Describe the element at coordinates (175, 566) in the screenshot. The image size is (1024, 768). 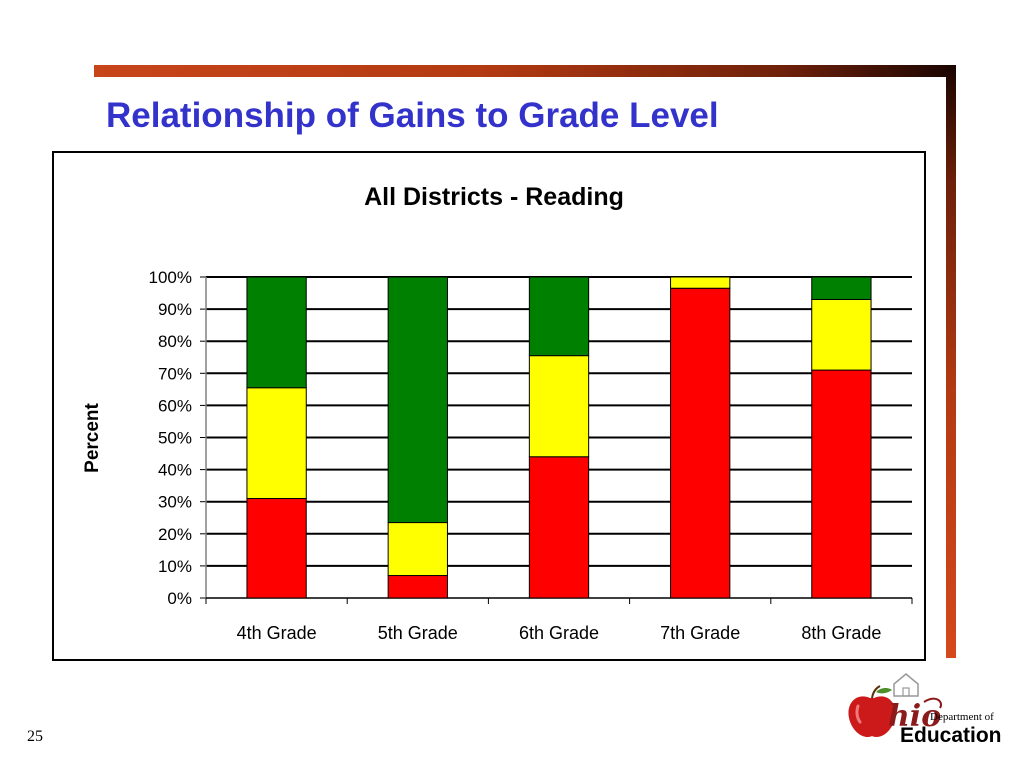
I see `y-tick-label: 10%` at that location.